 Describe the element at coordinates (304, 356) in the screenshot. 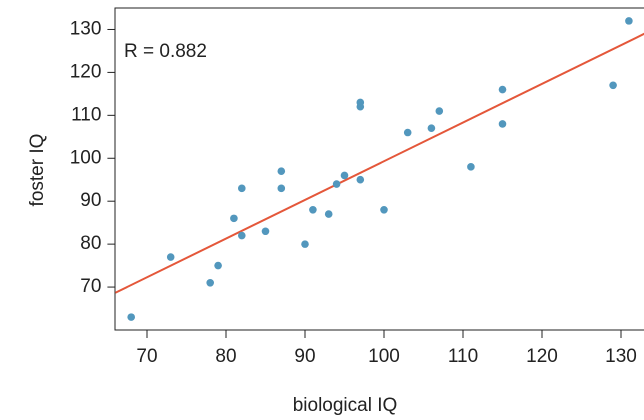

I see `x-tick-label: 90` at that location.